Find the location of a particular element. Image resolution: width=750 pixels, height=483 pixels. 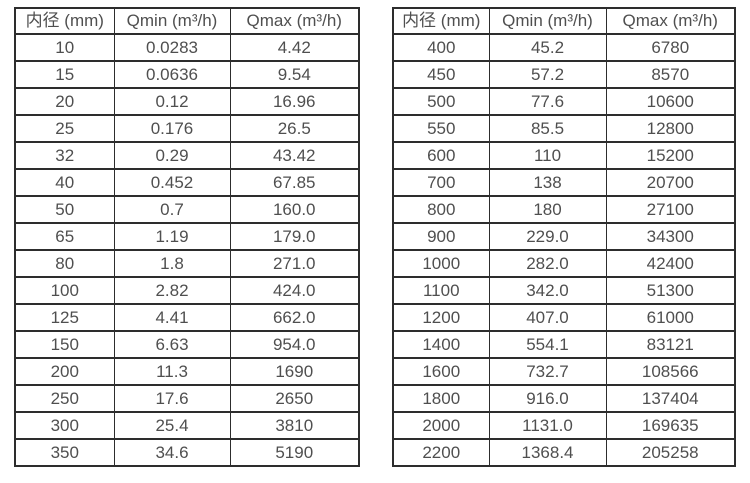

table-cell: 83121 is located at coordinates (670, 344).